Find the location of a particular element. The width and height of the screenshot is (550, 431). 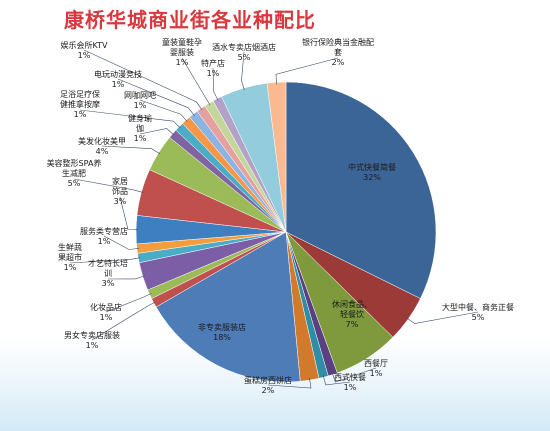

slice-label-5: 西式快餐 1% is located at coordinates (350, 382).